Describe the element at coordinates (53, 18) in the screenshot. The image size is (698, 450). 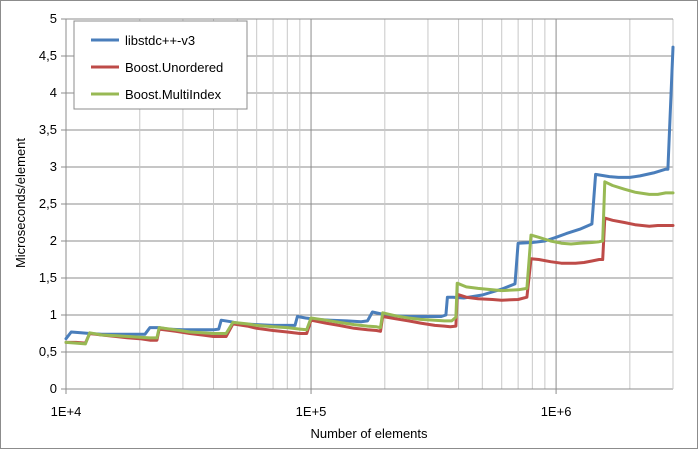
I see `y-tick-label: 5` at that location.